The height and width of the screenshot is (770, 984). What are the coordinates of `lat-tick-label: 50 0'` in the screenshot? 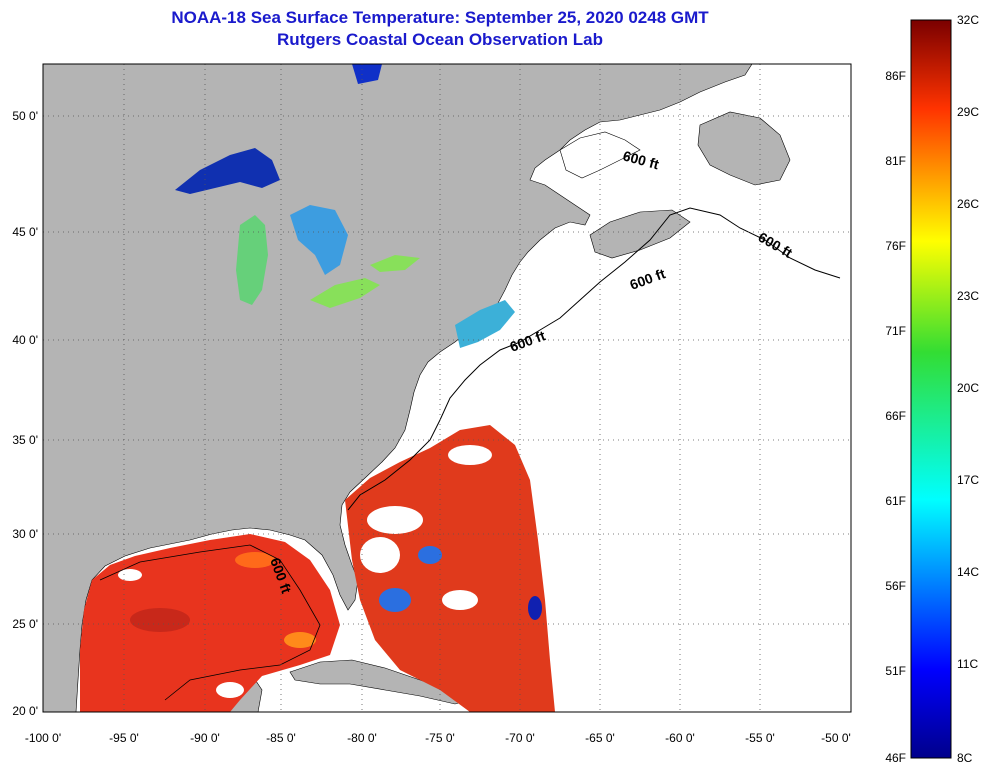 It's located at (25, 116).